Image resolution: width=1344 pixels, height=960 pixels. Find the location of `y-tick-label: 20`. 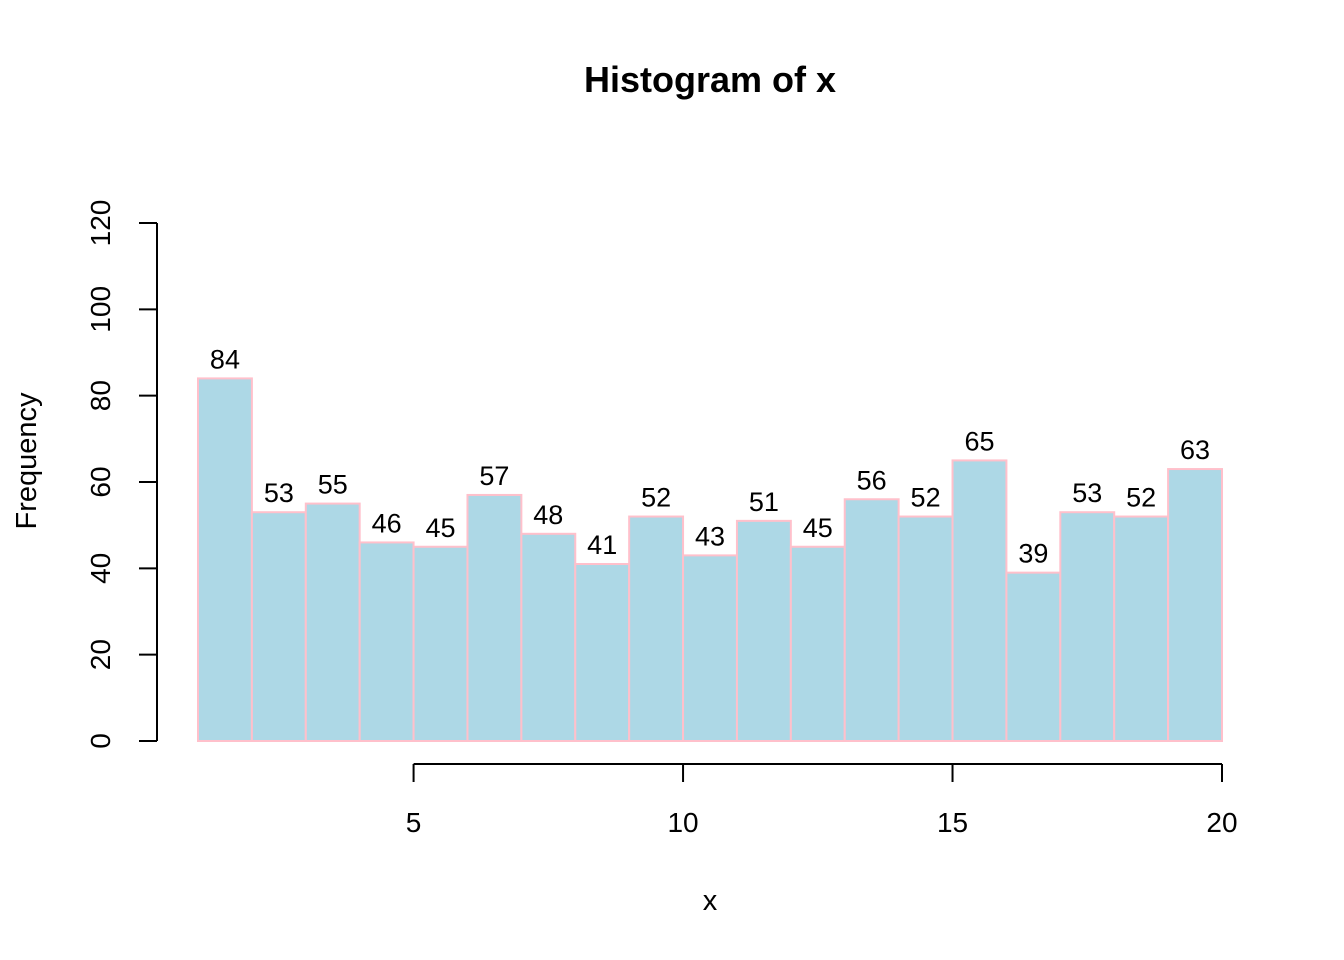

y-tick-label: 20 is located at coordinates (100, 654).